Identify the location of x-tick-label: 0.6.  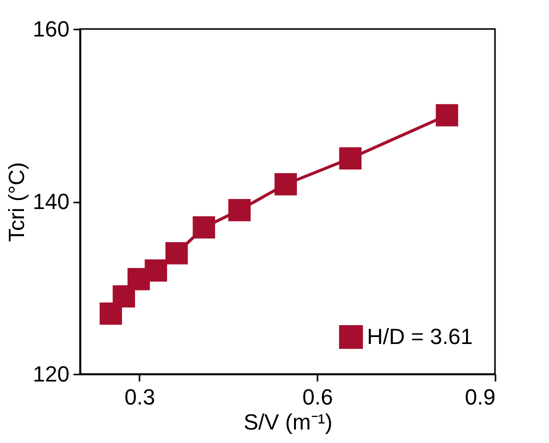
(317, 397).